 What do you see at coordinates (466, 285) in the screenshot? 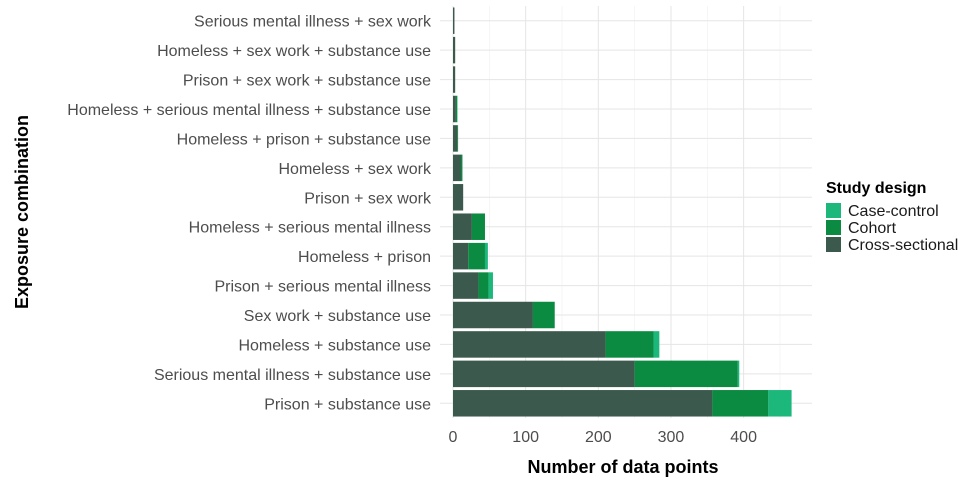
I see `bar-cross-sectional-prison-serious-mental-illness` at bounding box center [466, 285].